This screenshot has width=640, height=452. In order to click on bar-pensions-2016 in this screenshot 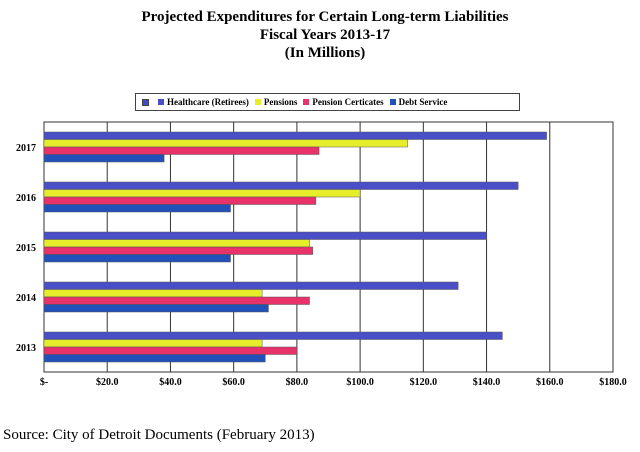, I will do `click(202, 193)`.